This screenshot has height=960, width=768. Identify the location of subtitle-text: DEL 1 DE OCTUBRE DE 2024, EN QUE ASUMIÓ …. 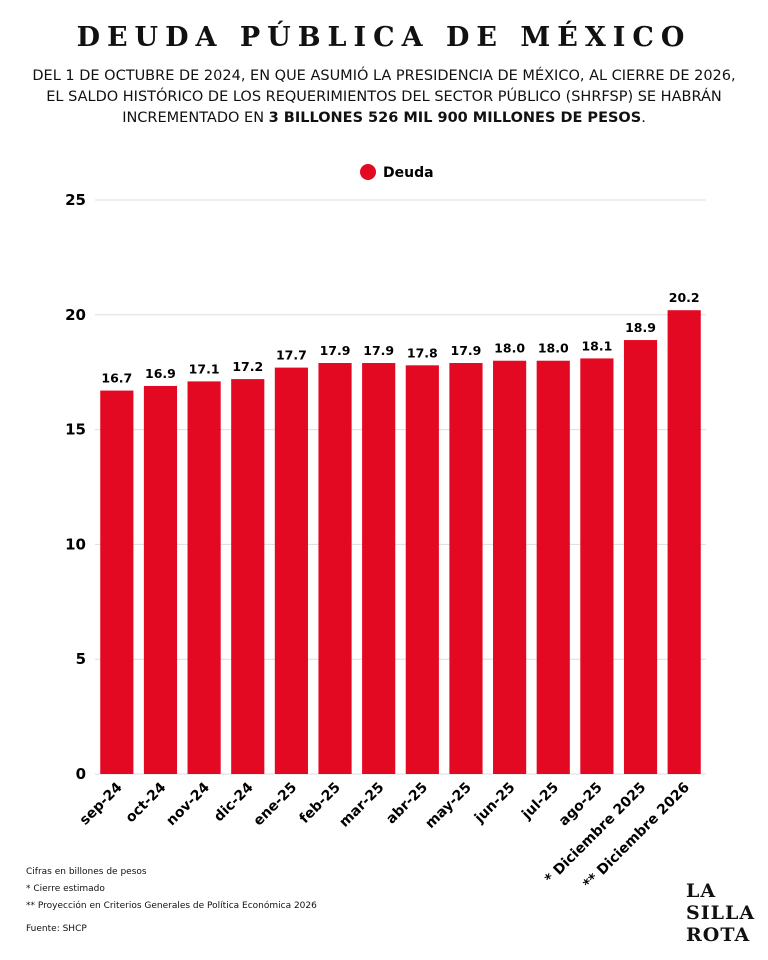
(384, 97).